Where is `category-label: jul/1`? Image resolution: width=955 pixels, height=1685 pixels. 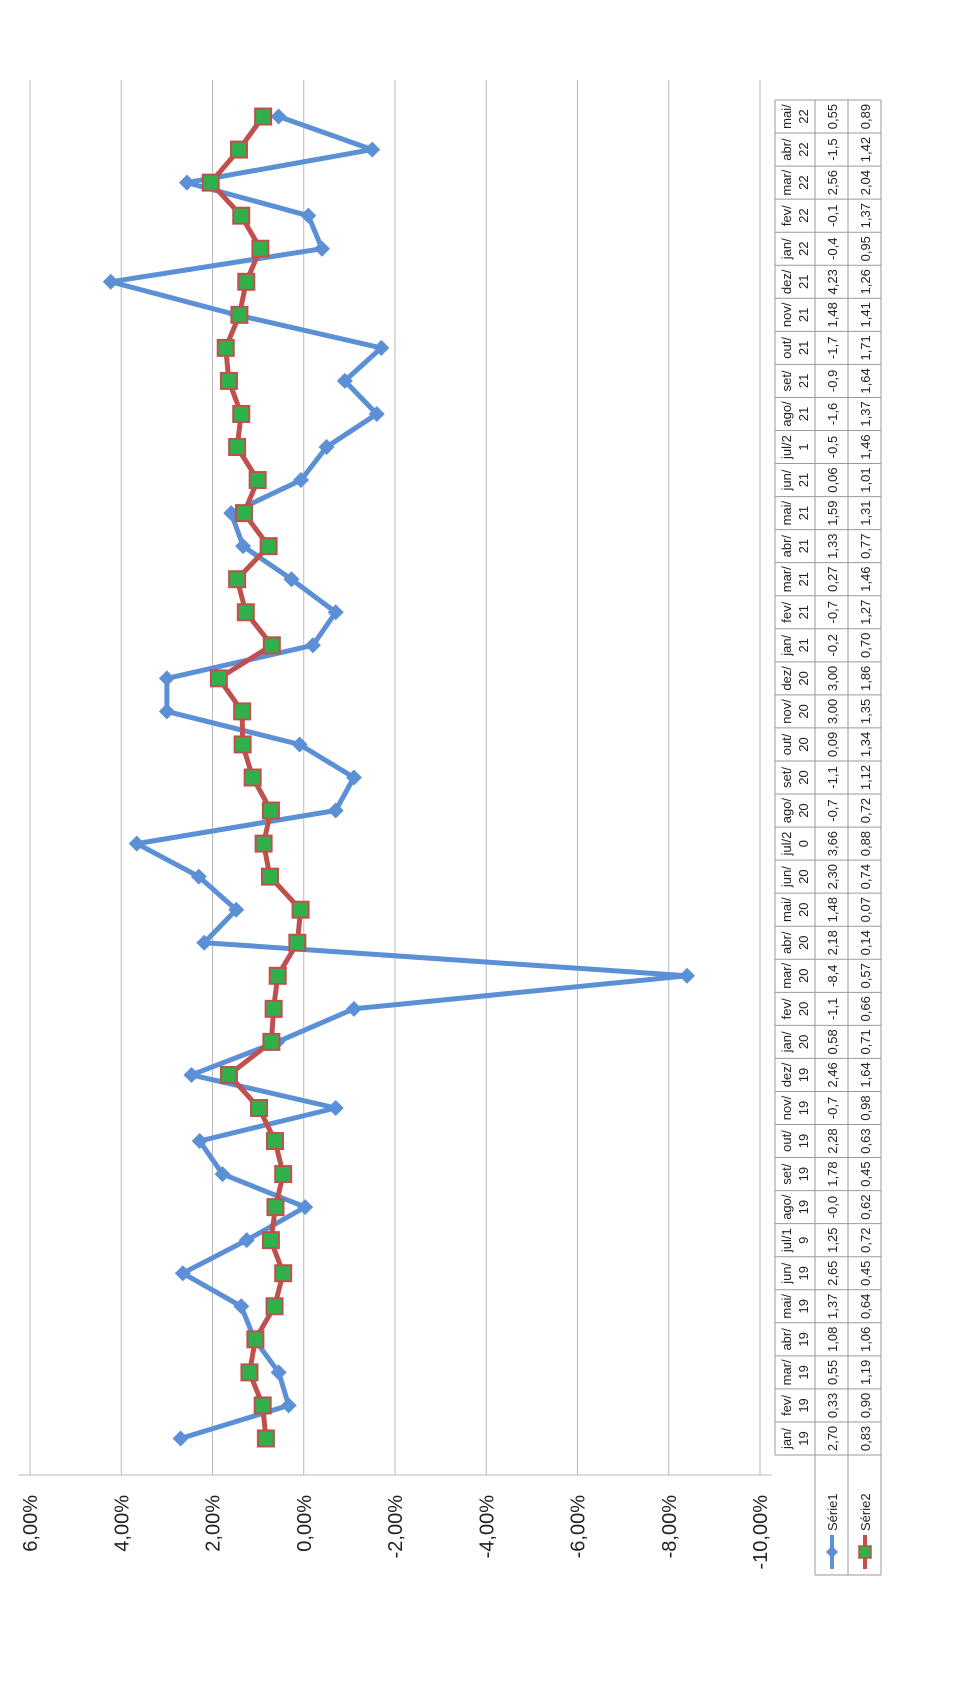 category-label: jul/1 is located at coordinates (786, 1240).